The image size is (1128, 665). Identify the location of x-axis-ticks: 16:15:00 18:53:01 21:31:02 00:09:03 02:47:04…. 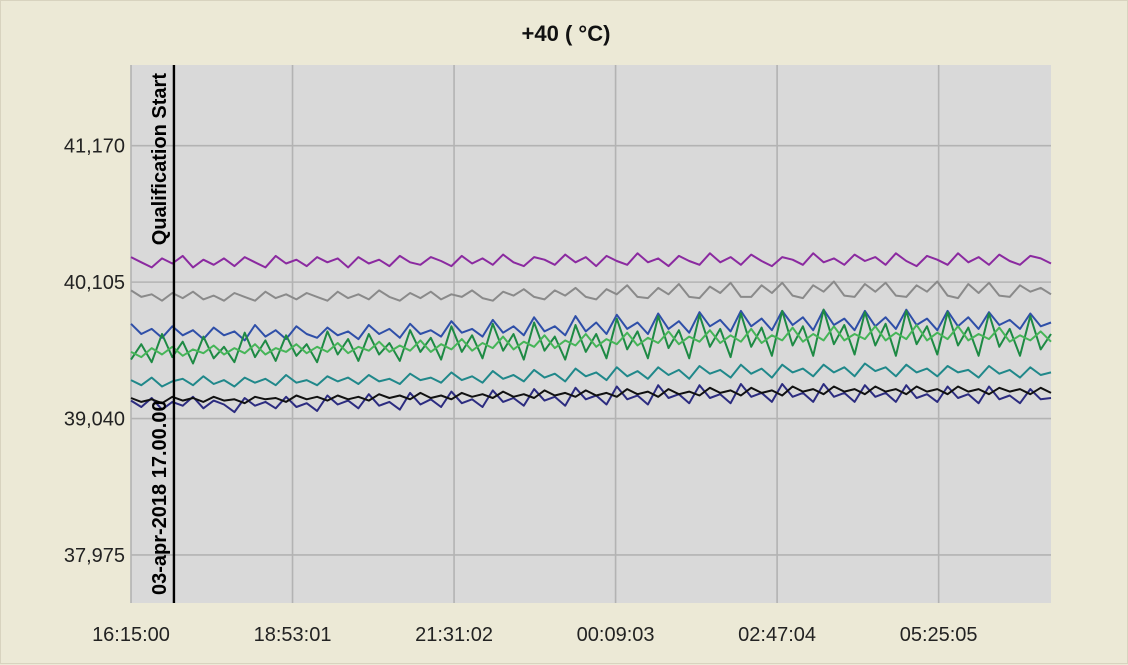
(535, 635).